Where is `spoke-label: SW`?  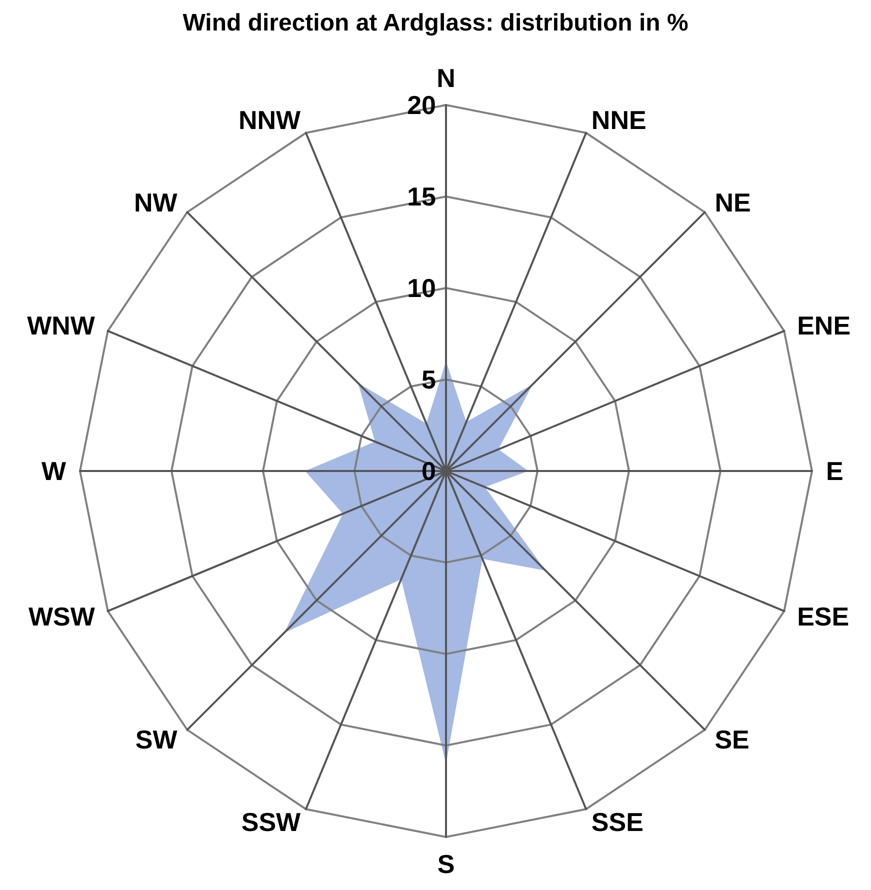
spoke-label: SW is located at coordinates (156, 739).